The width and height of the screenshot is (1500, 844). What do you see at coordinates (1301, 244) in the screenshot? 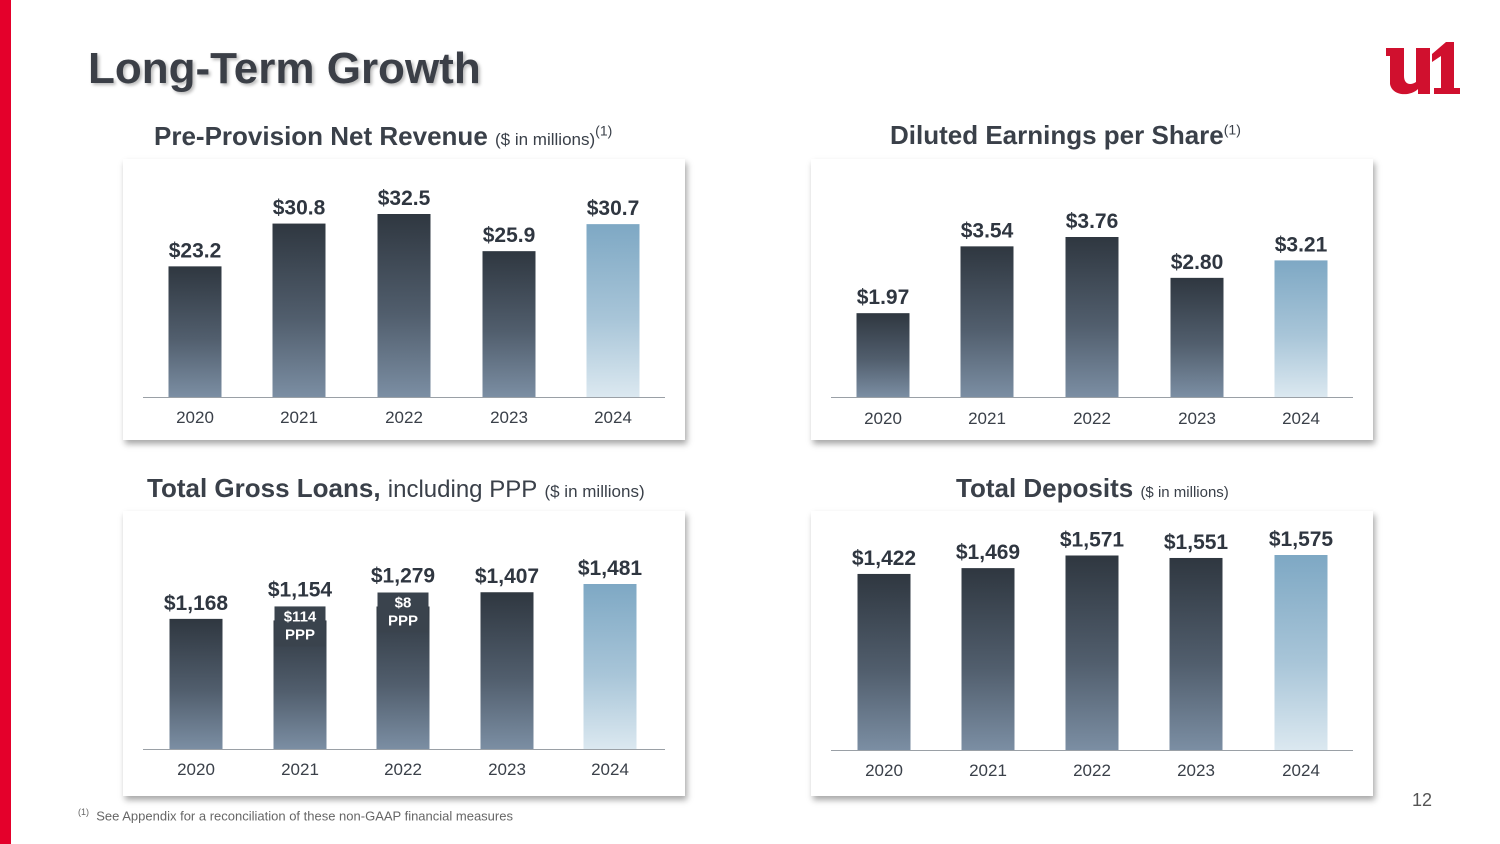
I see `eps-value-label-2024: $3.21` at bounding box center [1301, 244].